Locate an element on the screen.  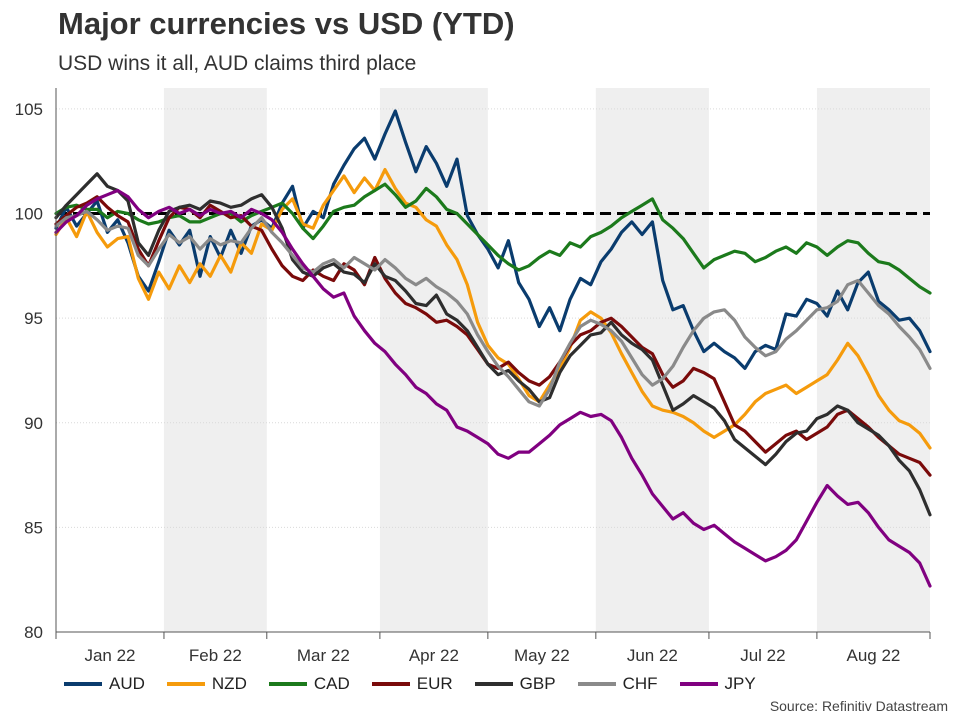
legend-item-jpy: JPY is located at coordinates (717, 684).